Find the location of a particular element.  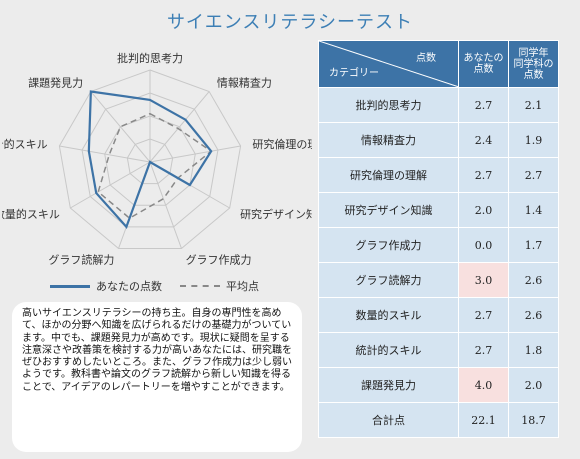

legend-item-average: 平均点 is located at coordinates (219, 286).